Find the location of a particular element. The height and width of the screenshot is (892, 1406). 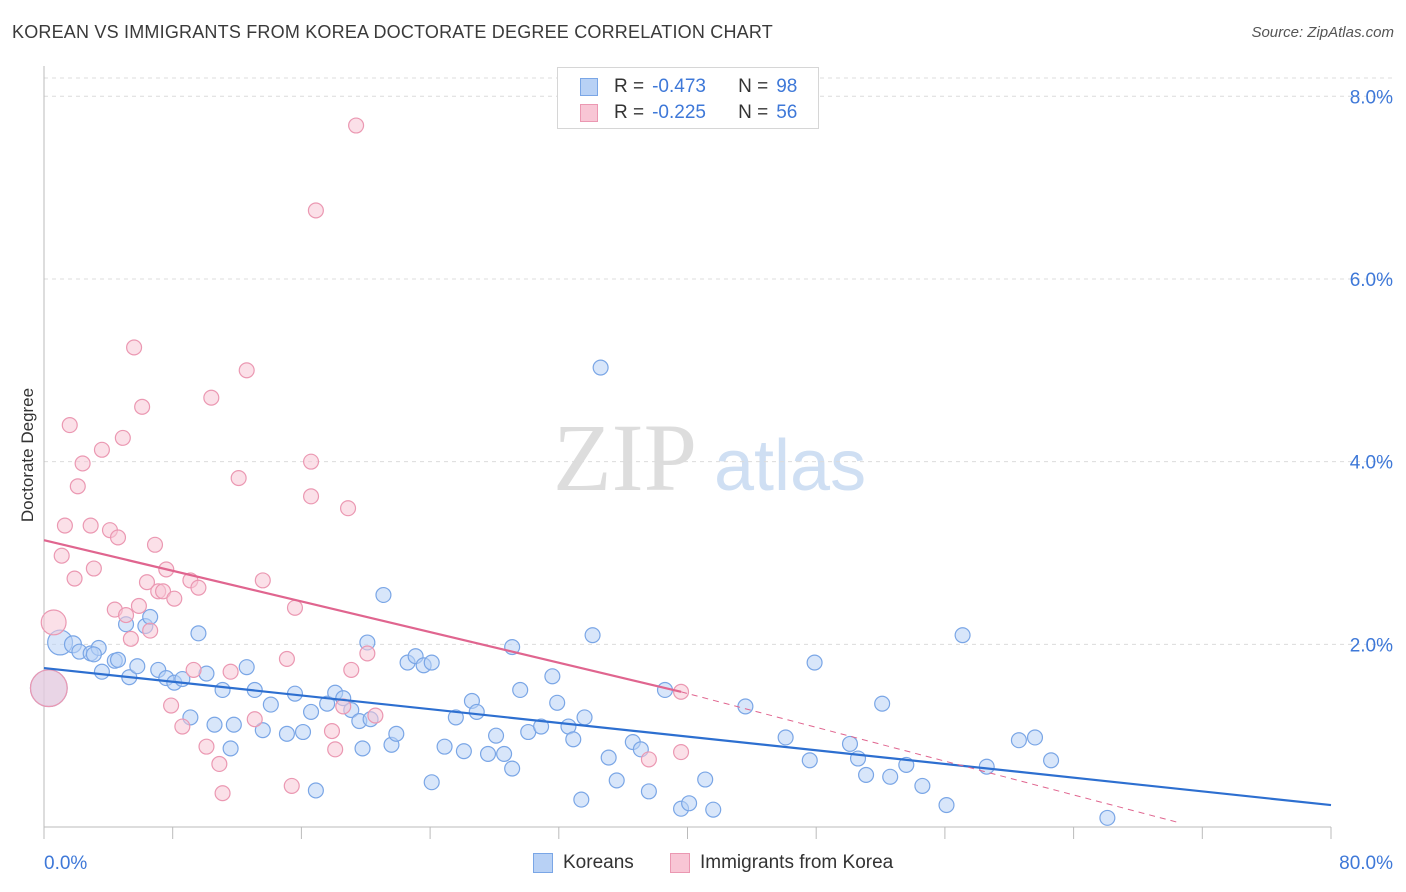

x-tick-label: 80.0% is located at coordinates (1366, 863).